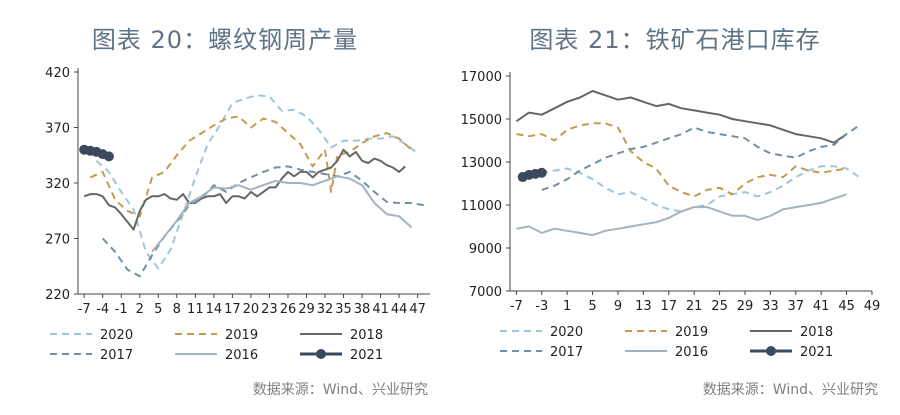  I want to click on x-tick-label: 11, so click(195, 309).